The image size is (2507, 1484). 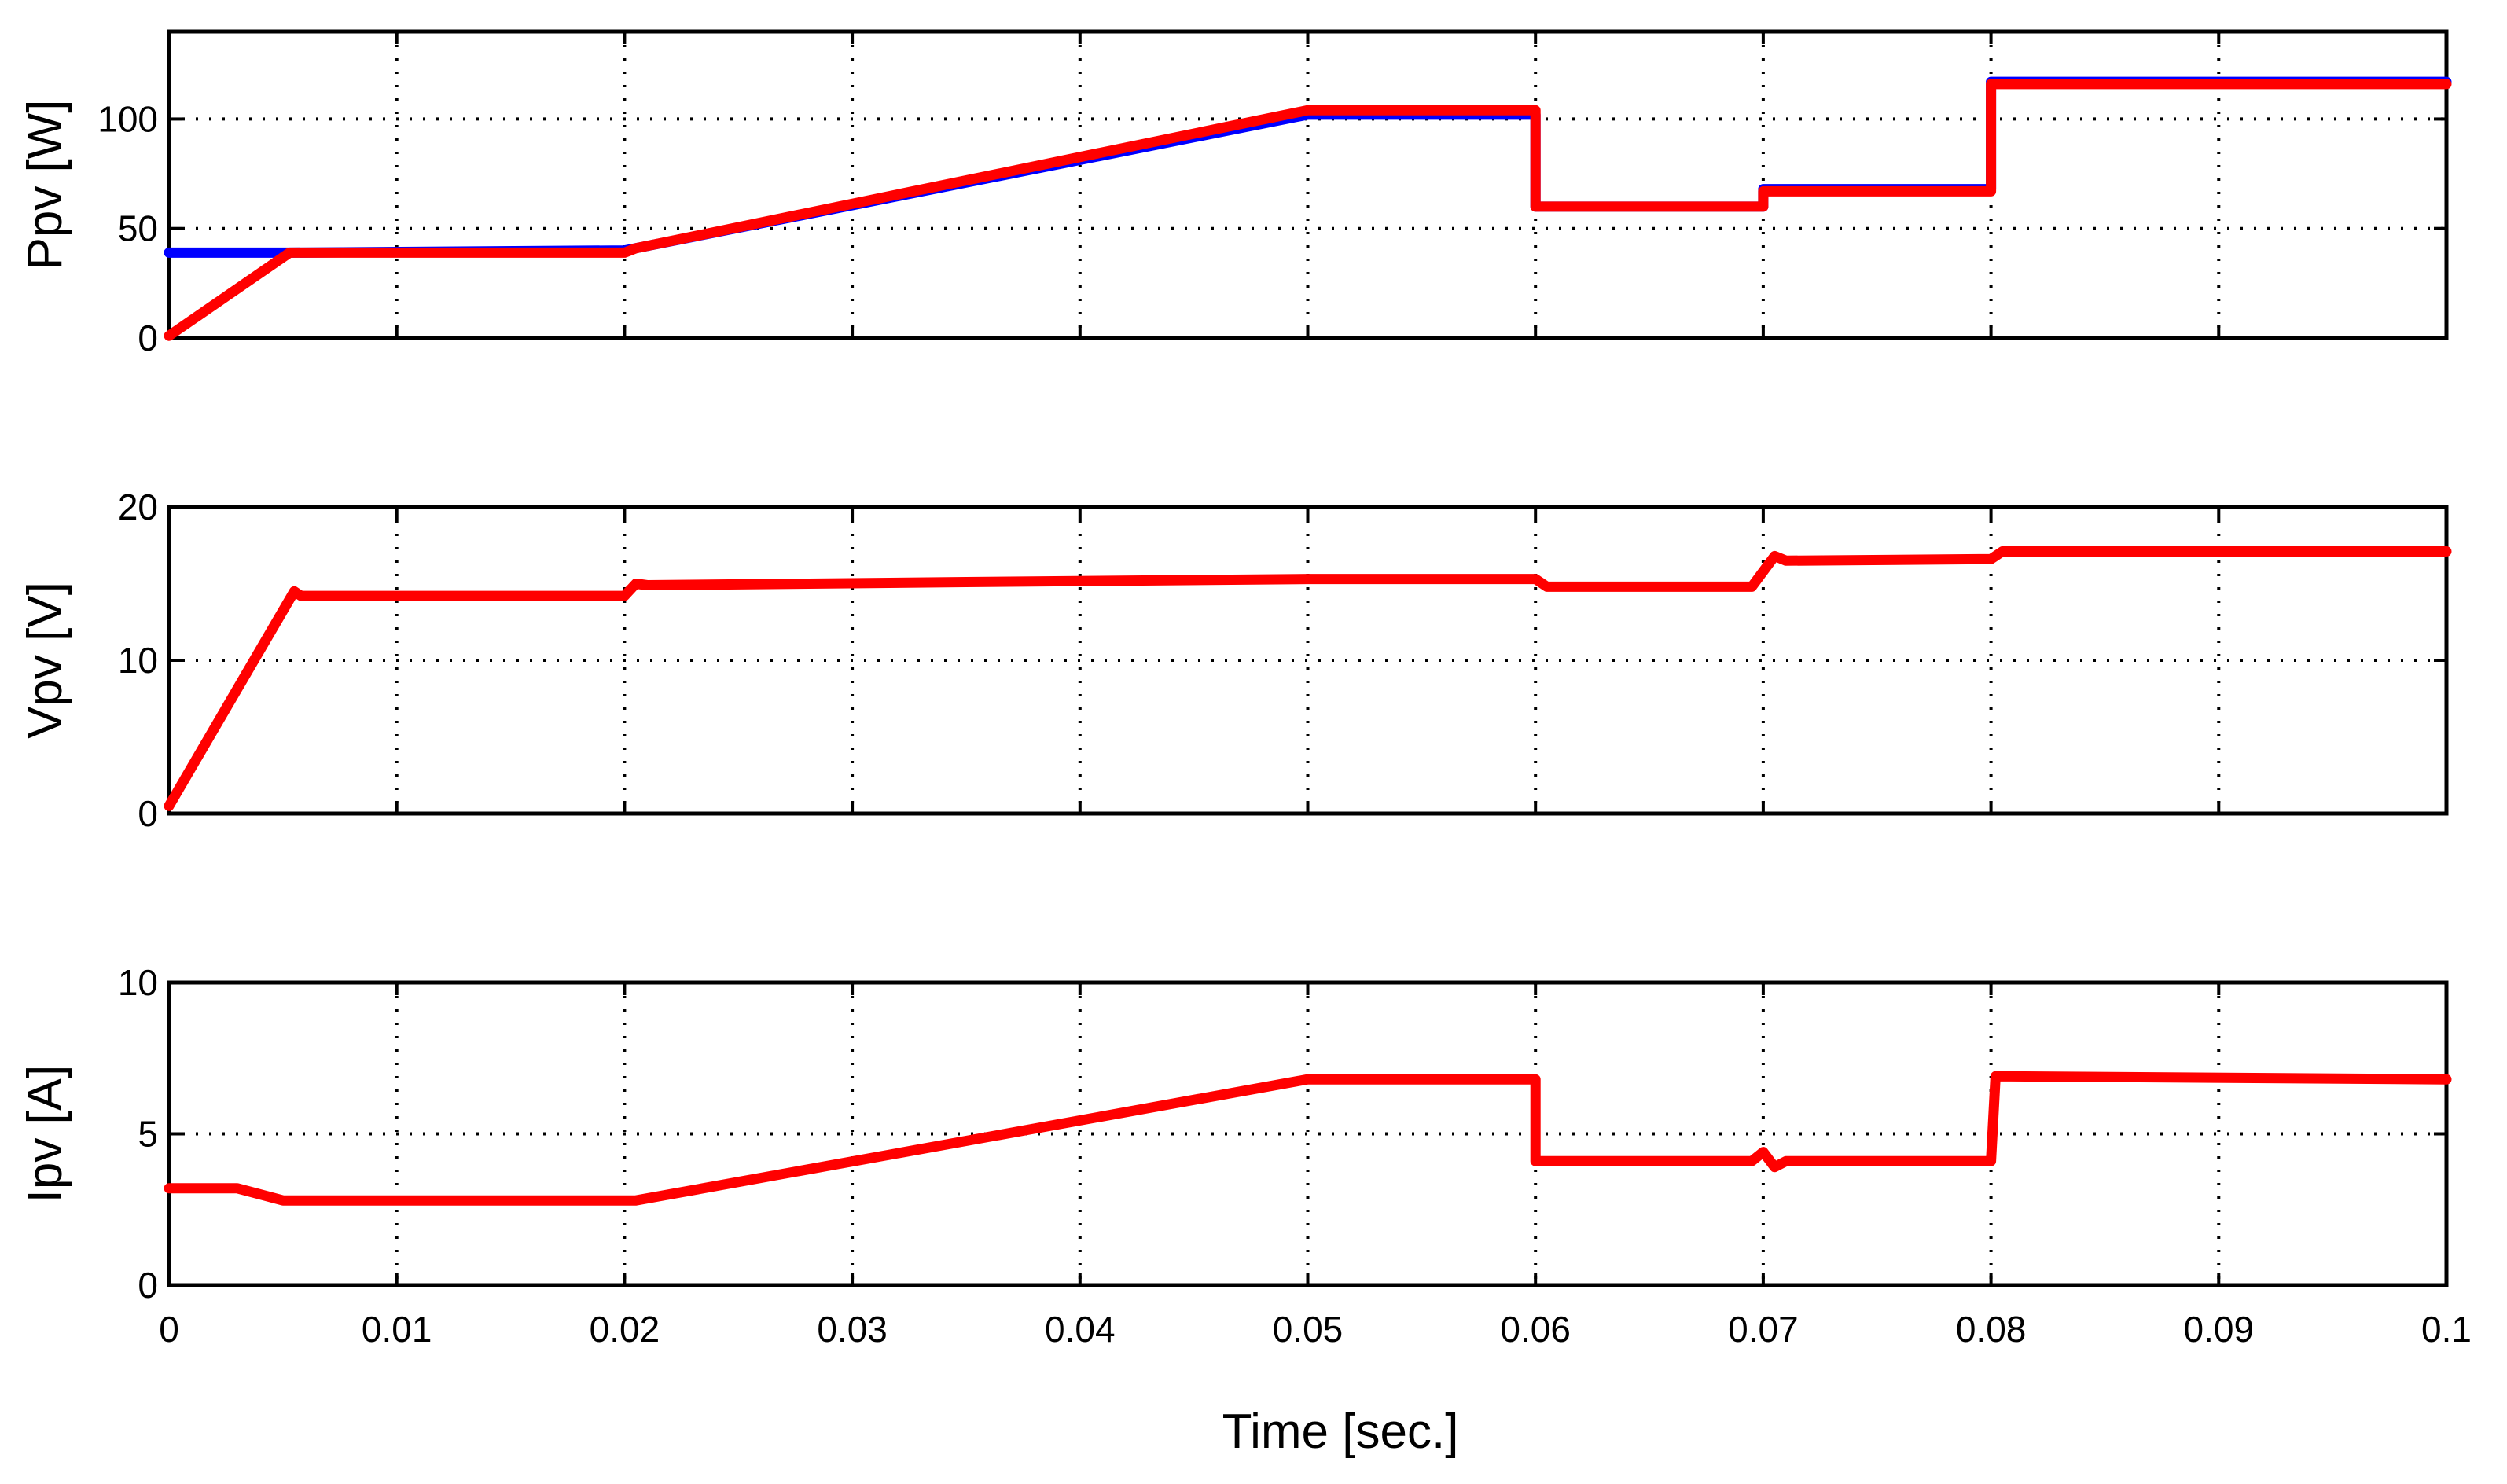 I want to click on x-tick-label: 0.1, so click(x=2446, y=1329).